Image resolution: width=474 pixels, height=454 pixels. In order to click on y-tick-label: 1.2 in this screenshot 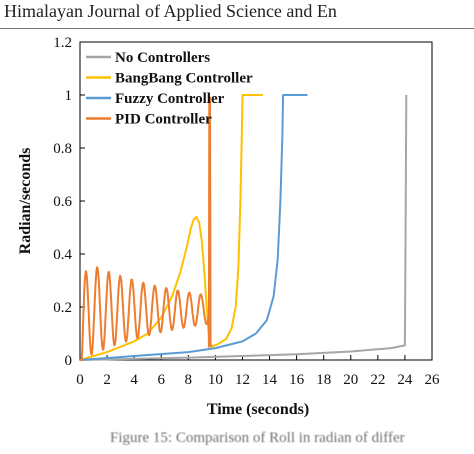, I will do `click(62, 43)`.